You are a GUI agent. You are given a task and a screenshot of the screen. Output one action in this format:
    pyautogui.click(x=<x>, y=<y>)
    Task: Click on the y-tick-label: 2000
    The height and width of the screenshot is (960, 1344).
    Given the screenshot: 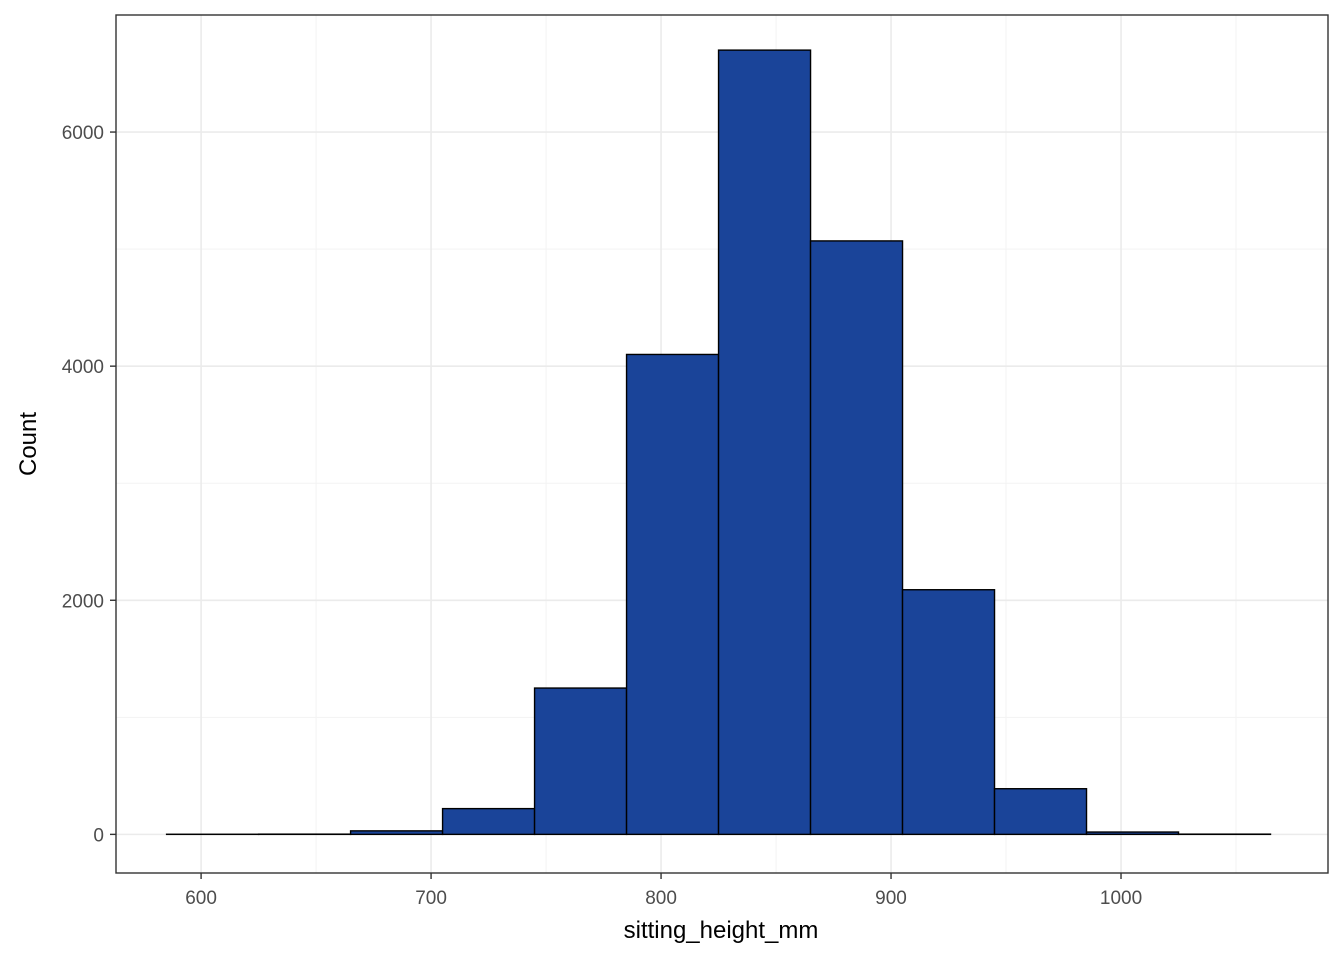 What is the action you would take?
    pyautogui.click(x=83, y=601)
    